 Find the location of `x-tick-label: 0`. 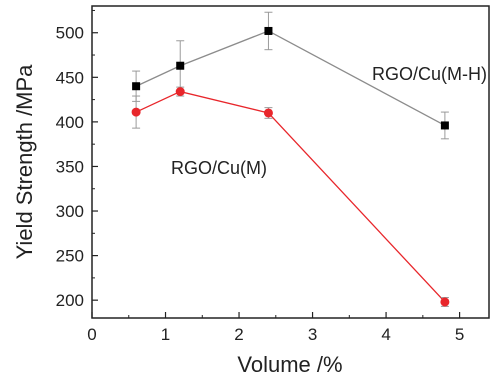

x-tick-label: 0 is located at coordinates (91, 334).